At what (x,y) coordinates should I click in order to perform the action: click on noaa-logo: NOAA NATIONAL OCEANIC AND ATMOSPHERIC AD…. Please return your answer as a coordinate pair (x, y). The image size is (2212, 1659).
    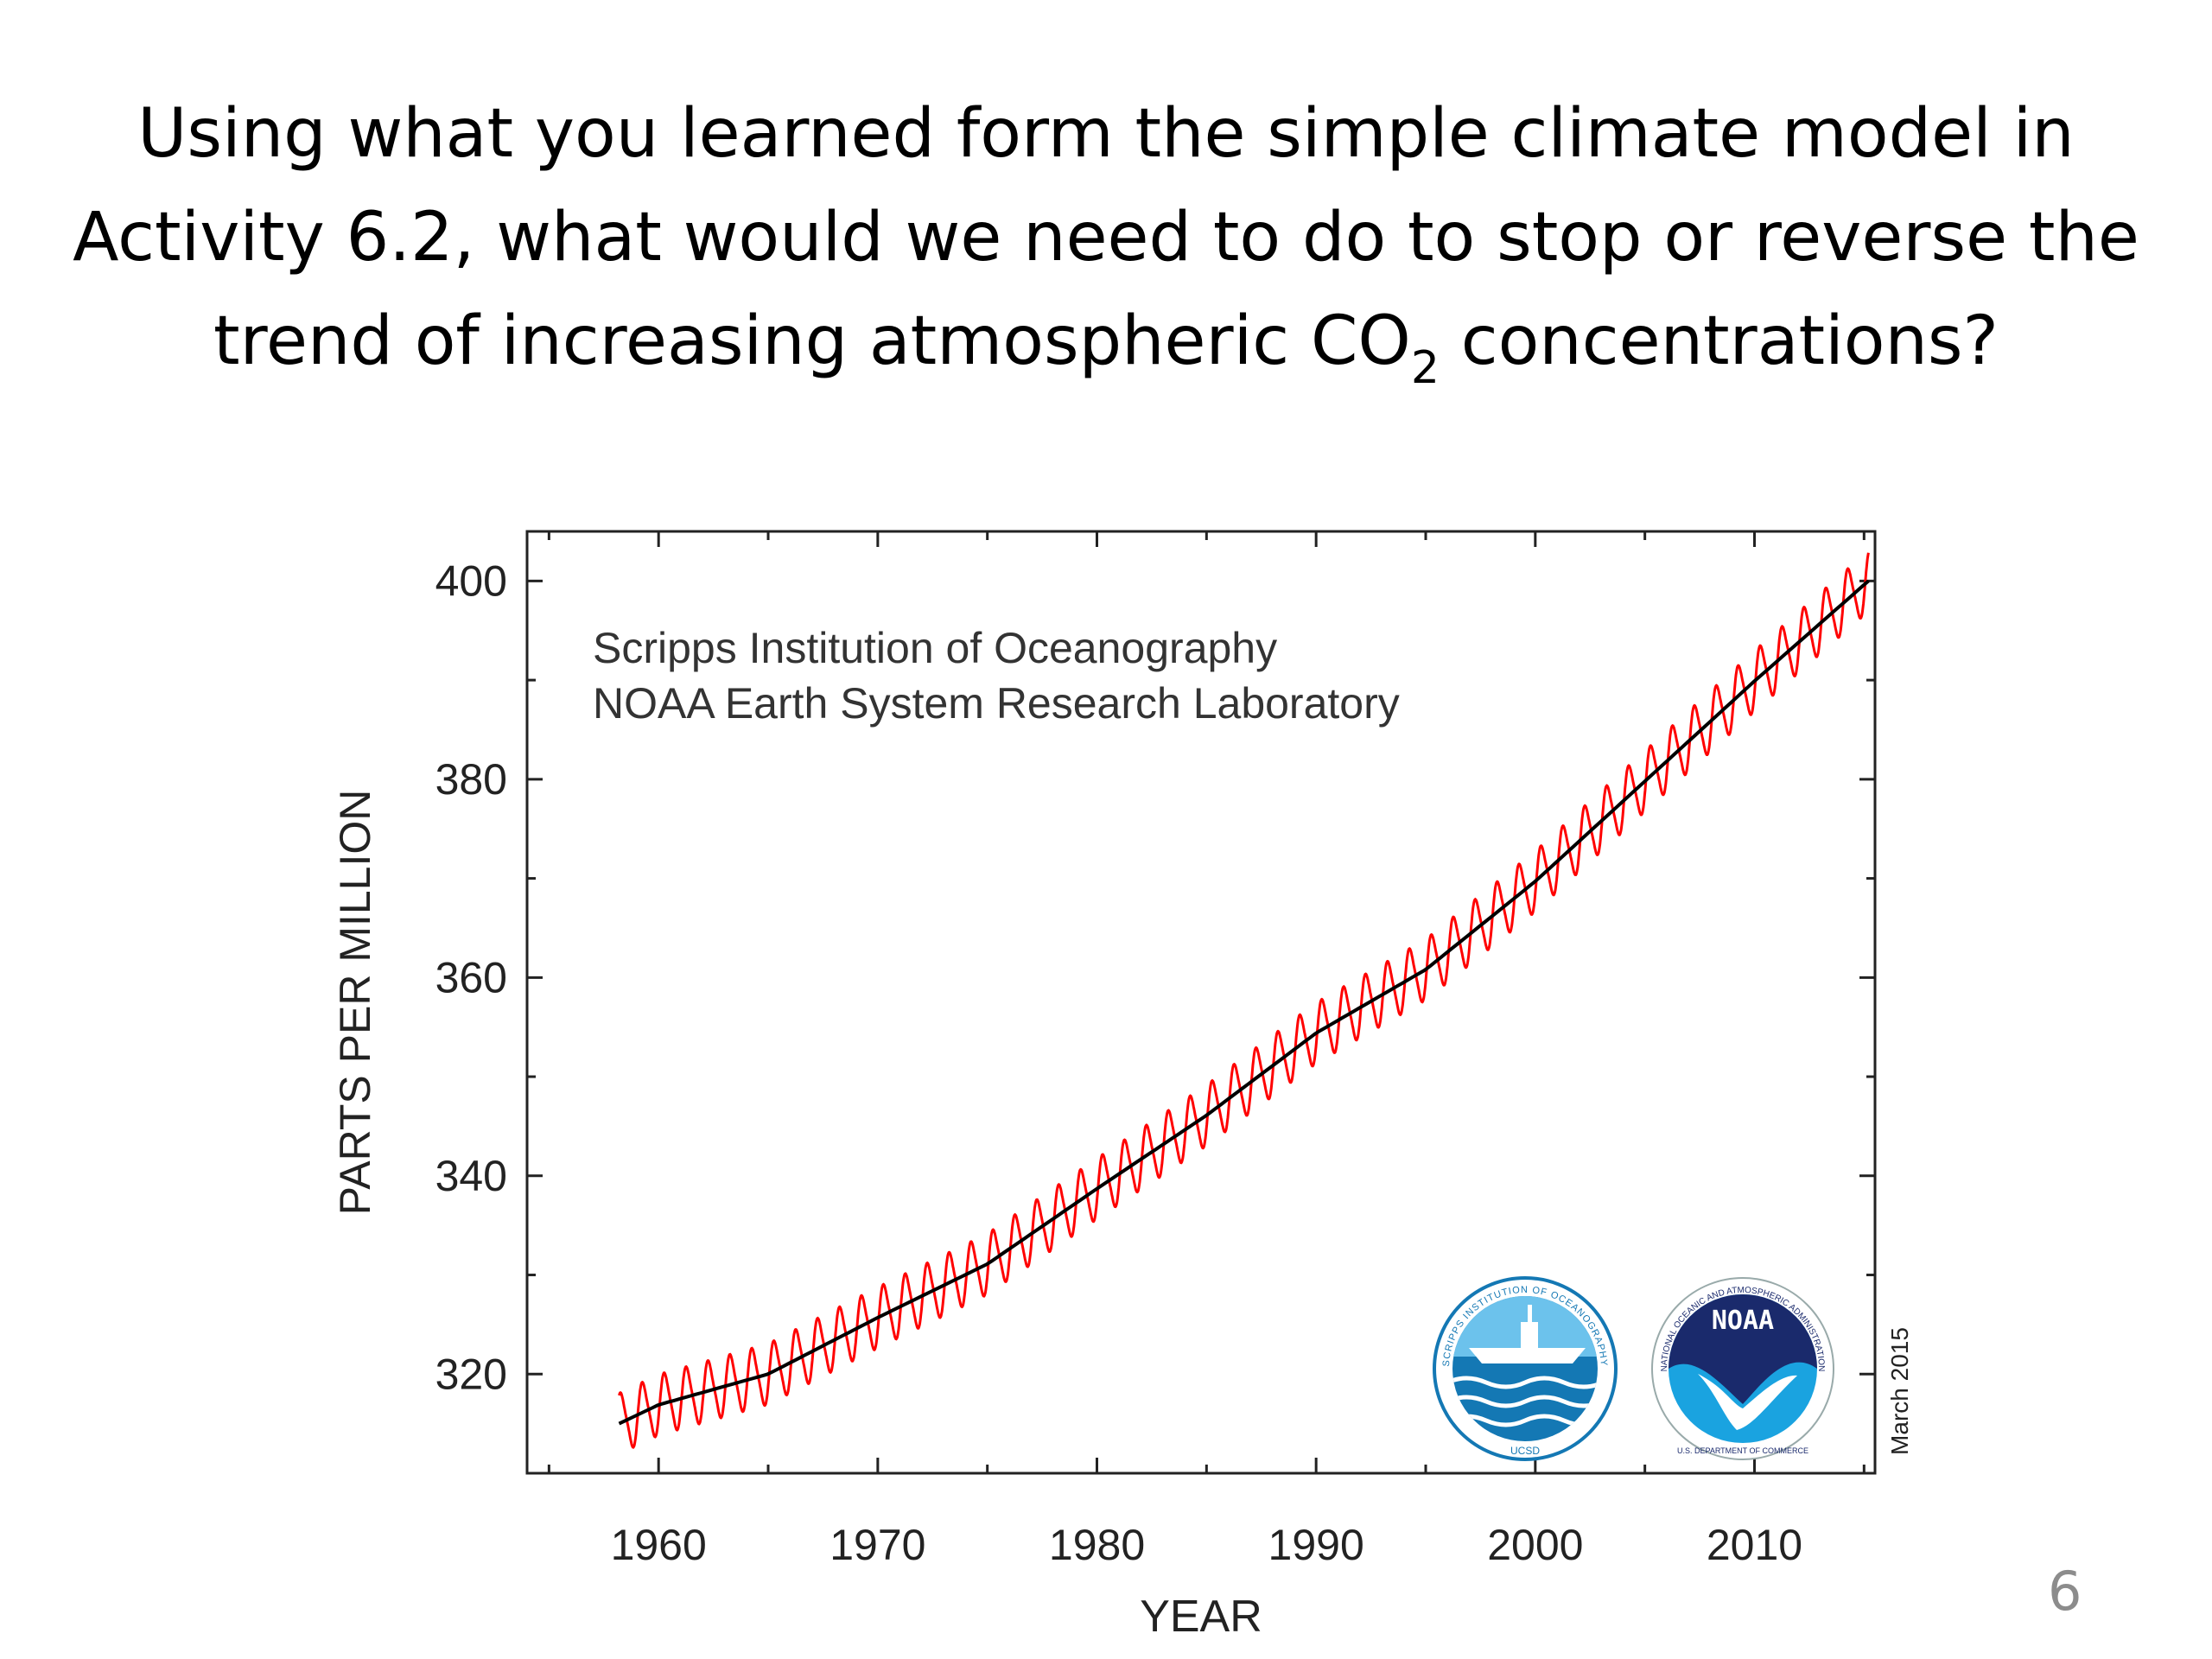
    Looking at the image, I should click on (1742, 1368).